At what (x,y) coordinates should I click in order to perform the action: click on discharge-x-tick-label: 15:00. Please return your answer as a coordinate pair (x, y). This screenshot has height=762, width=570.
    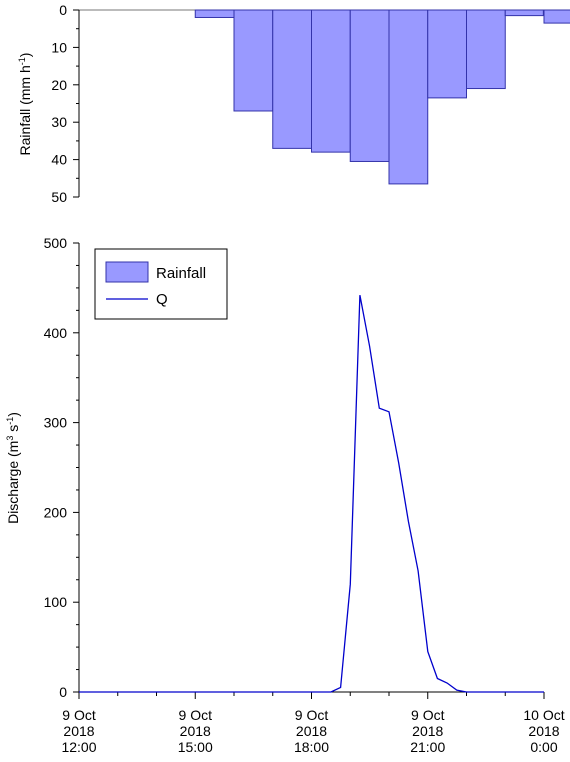
    Looking at the image, I should click on (195, 747).